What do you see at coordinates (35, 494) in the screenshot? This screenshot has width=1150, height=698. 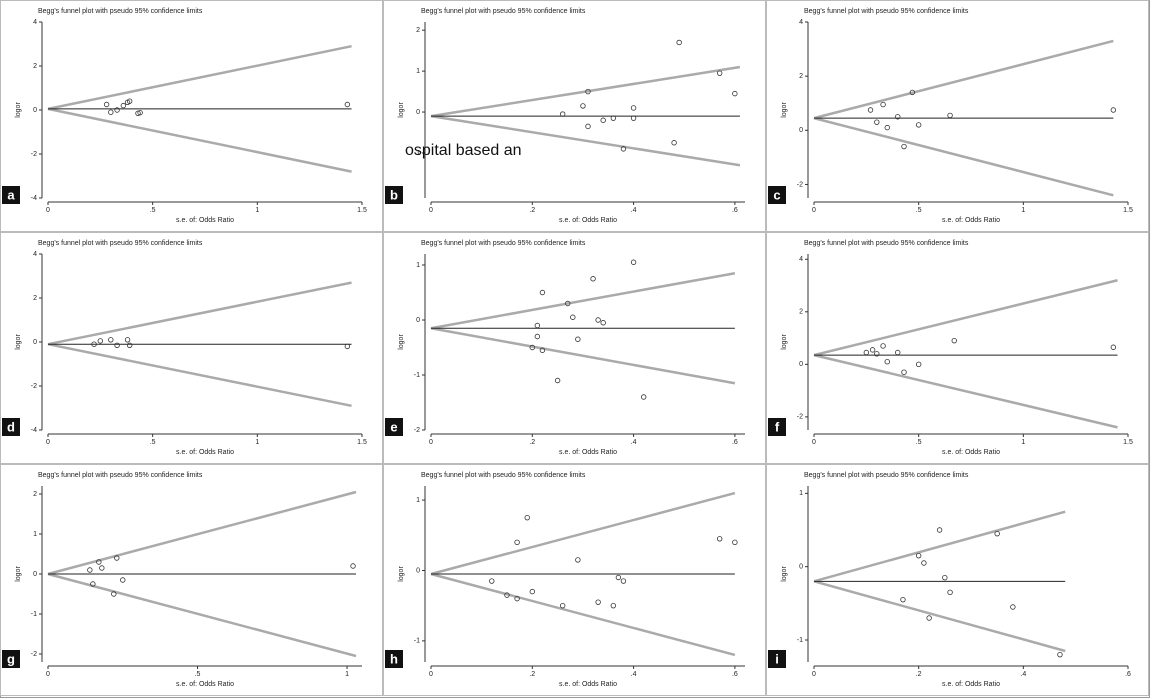 I see `y-tick-label: 2` at bounding box center [35, 494].